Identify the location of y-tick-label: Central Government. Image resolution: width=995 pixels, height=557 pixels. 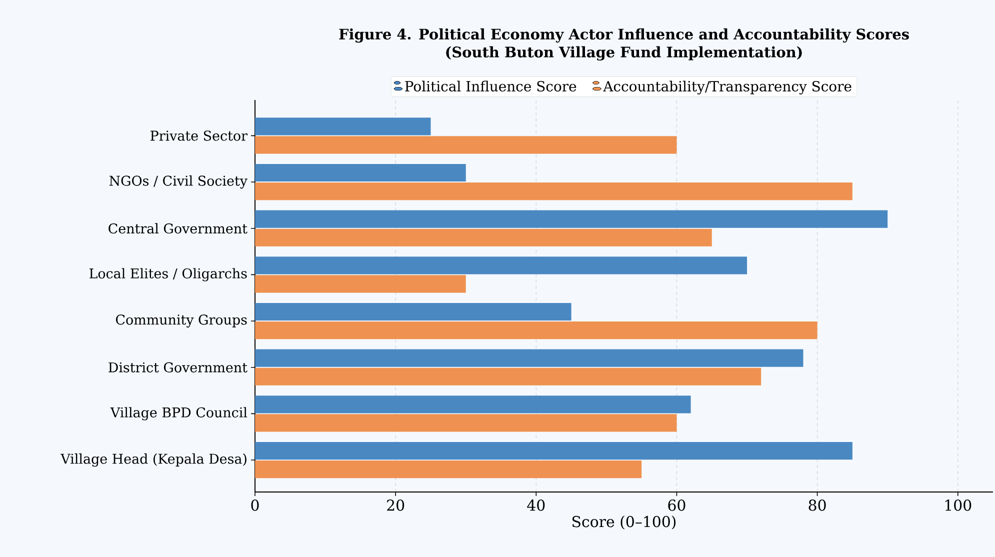
(178, 228).